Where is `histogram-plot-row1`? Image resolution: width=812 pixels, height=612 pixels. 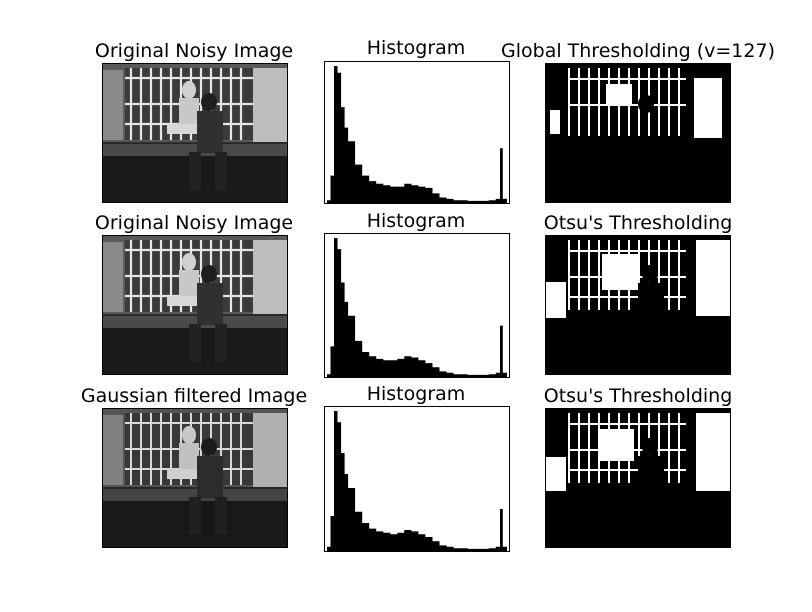 histogram-plot-row1 is located at coordinates (417, 132).